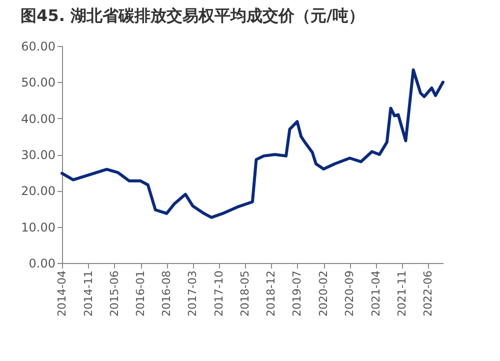  What do you see at coordinates (402, 293) in the screenshot?
I see `x-tick-label: 2021-11` at bounding box center [402, 293].